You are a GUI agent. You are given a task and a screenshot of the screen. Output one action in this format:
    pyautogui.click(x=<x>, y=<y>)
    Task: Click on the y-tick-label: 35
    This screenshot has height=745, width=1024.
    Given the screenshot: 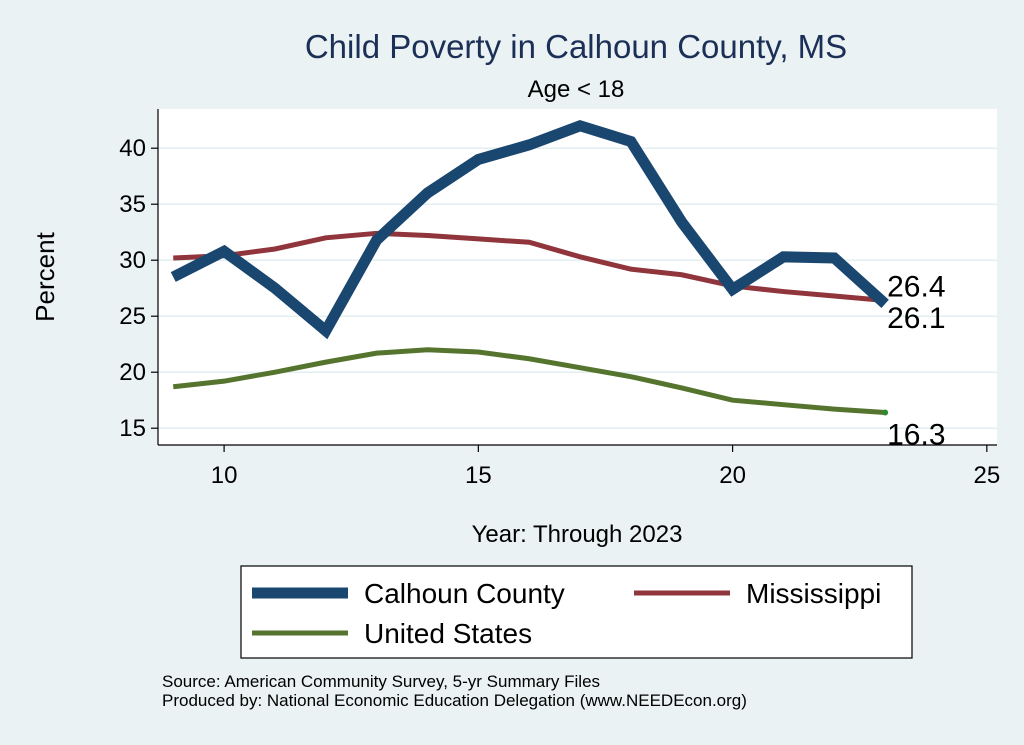 What is the action you would take?
    pyautogui.click(x=132, y=204)
    